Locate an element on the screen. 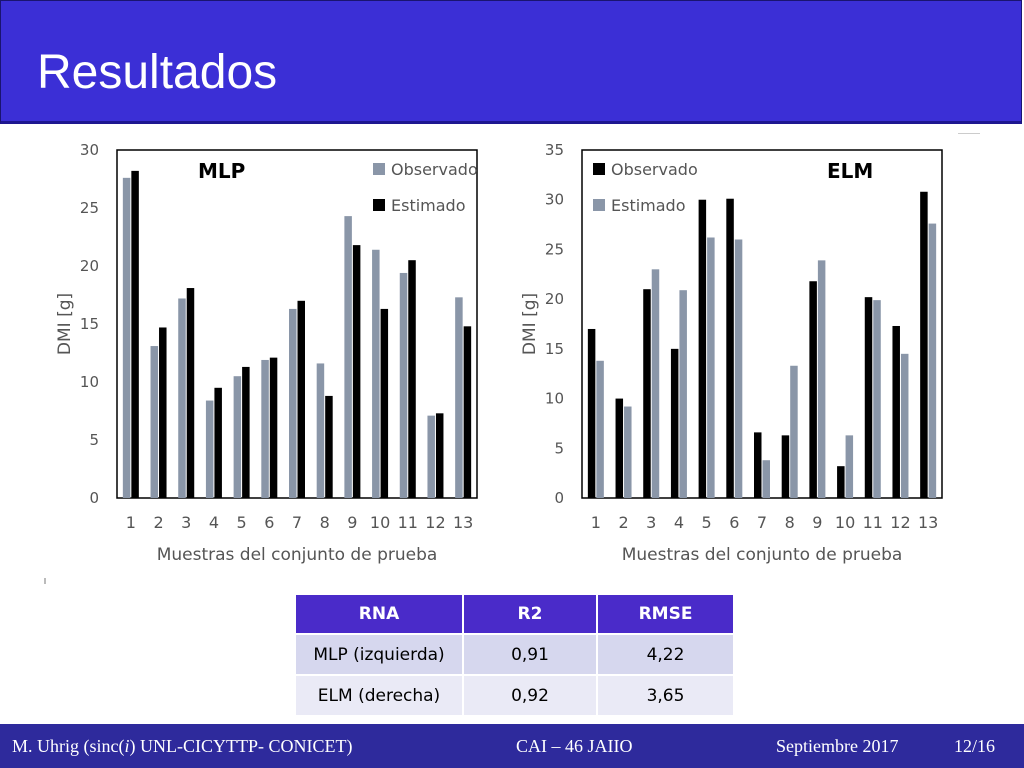  elm-x-tick-label: 2 is located at coordinates (623, 522).